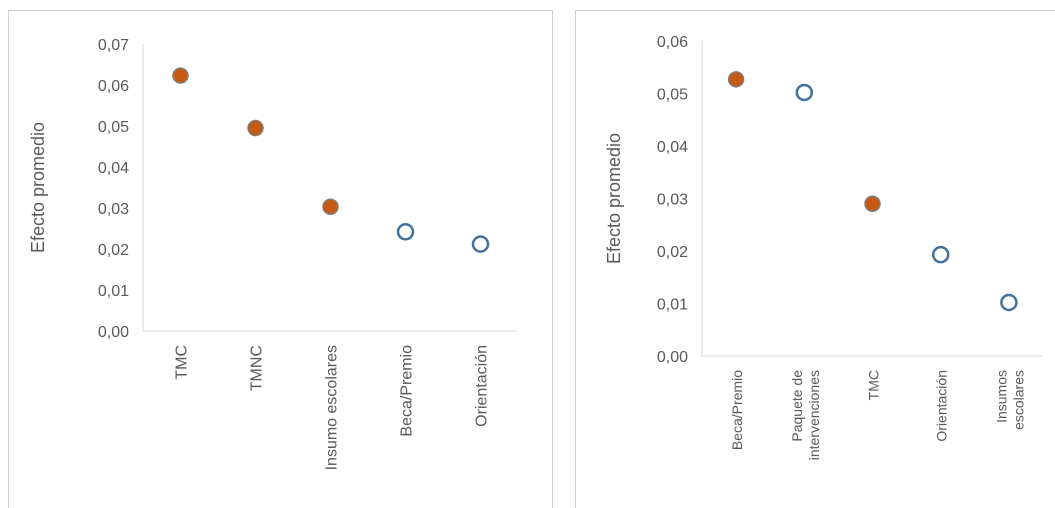 The height and width of the screenshot is (508, 1055). Describe the element at coordinates (257, 368) in the screenshot. I see `x-category-label: TMNC` at that location.